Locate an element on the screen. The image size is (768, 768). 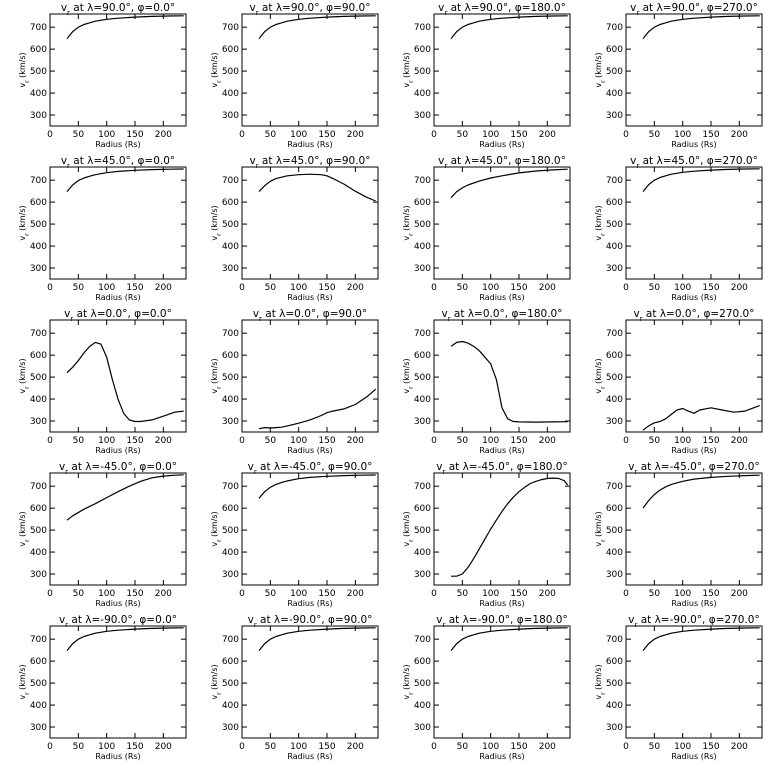
title-coords: at λ=0.0°, φ=0.0° is located at coordinates (122, 314).